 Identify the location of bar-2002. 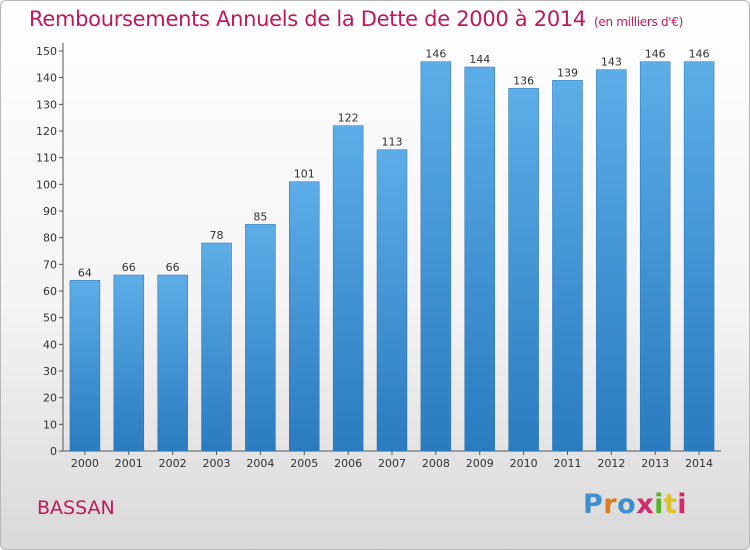
(172, 363).